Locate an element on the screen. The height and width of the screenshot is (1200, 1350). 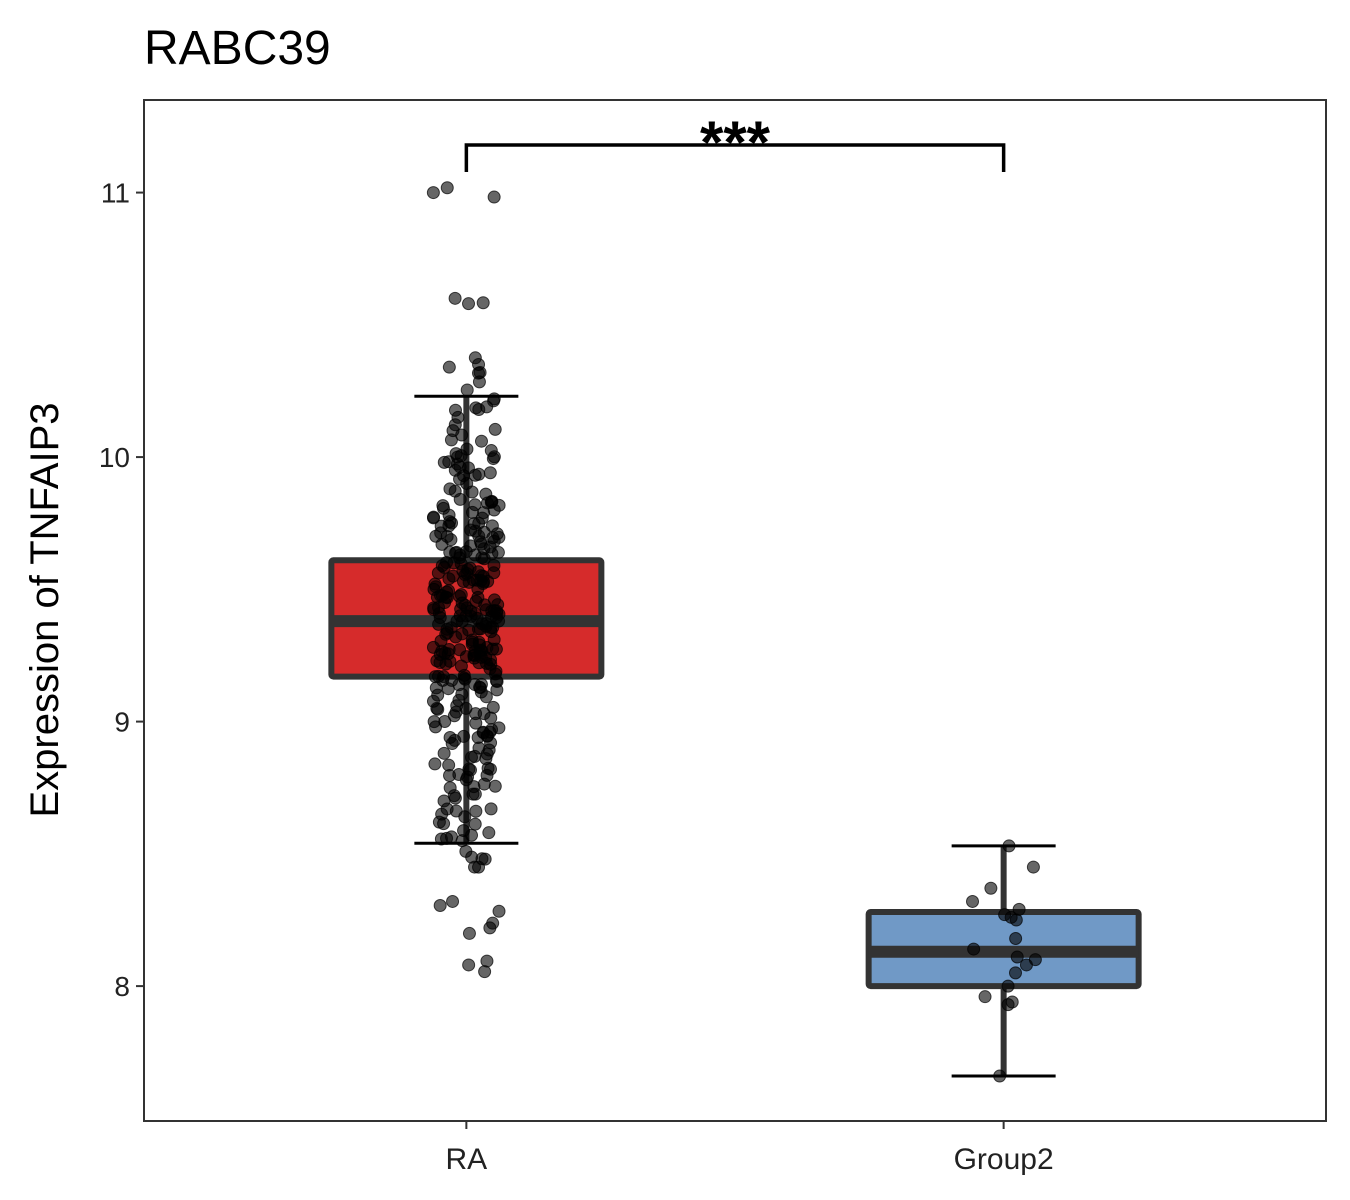
y-axis-label: Expression of TNFAIP3 is located at coordinates (45, 610).